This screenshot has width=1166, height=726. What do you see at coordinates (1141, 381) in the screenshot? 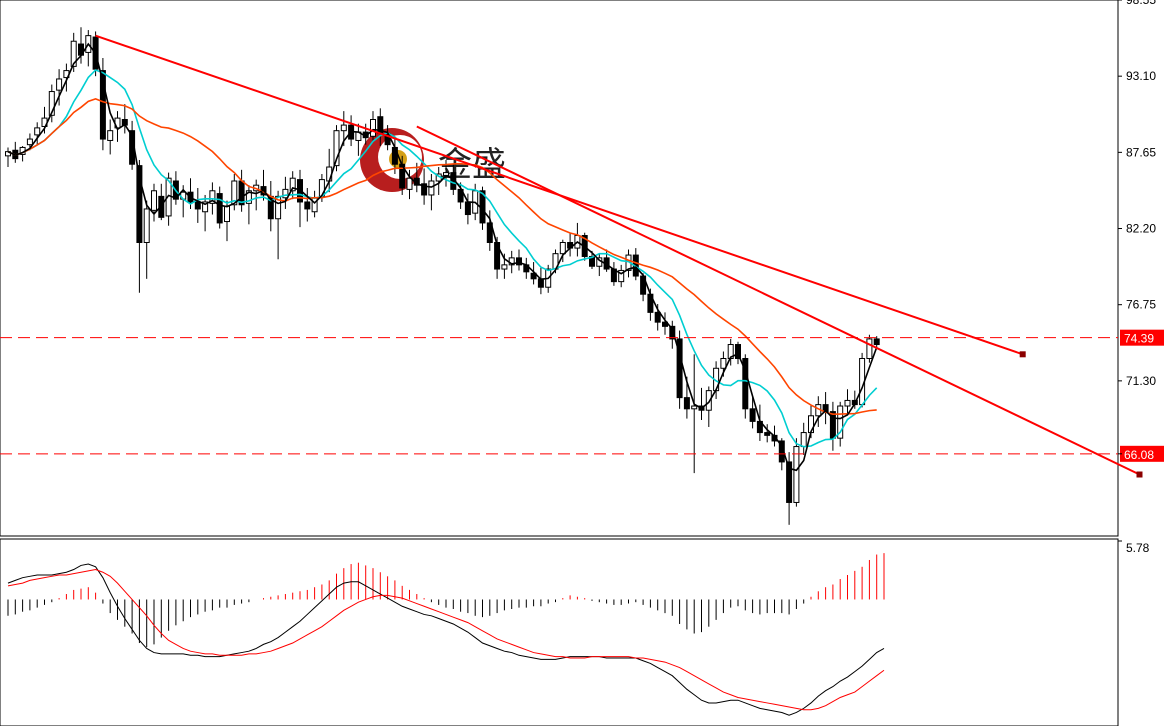
I see `price-tick-label: 71.30` at bounding box center [1141, 381].